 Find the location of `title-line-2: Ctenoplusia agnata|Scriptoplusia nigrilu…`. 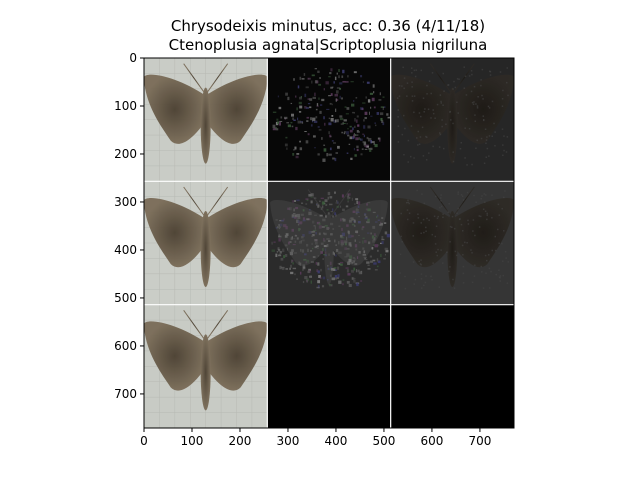

title-line-2: Ctenoplusia agnata|Scriptoplusia nigrilu… is located at coordinates (328, 45).